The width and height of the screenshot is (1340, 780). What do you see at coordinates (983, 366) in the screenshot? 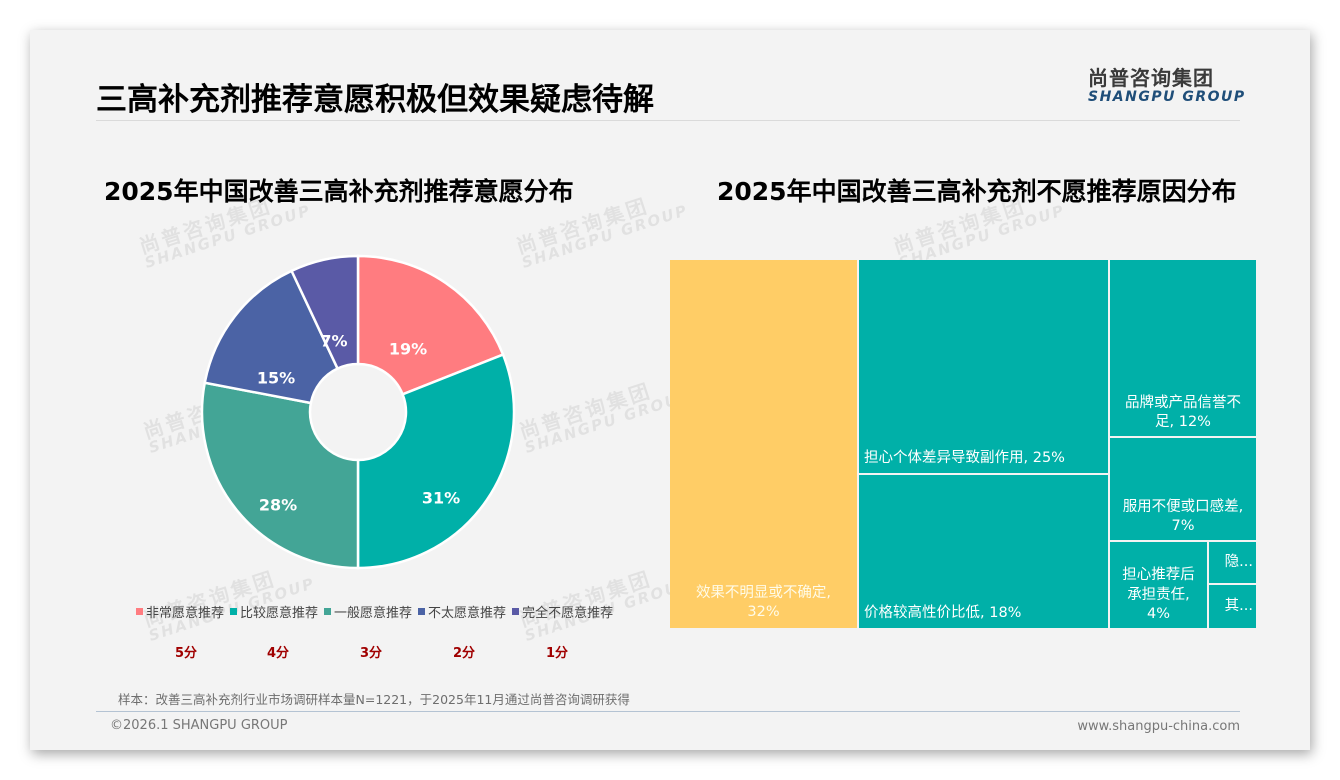
I see `treemap-tile-side-effects: 担心个体差异导致副作用, 25%` at bounding box center [983, 366].